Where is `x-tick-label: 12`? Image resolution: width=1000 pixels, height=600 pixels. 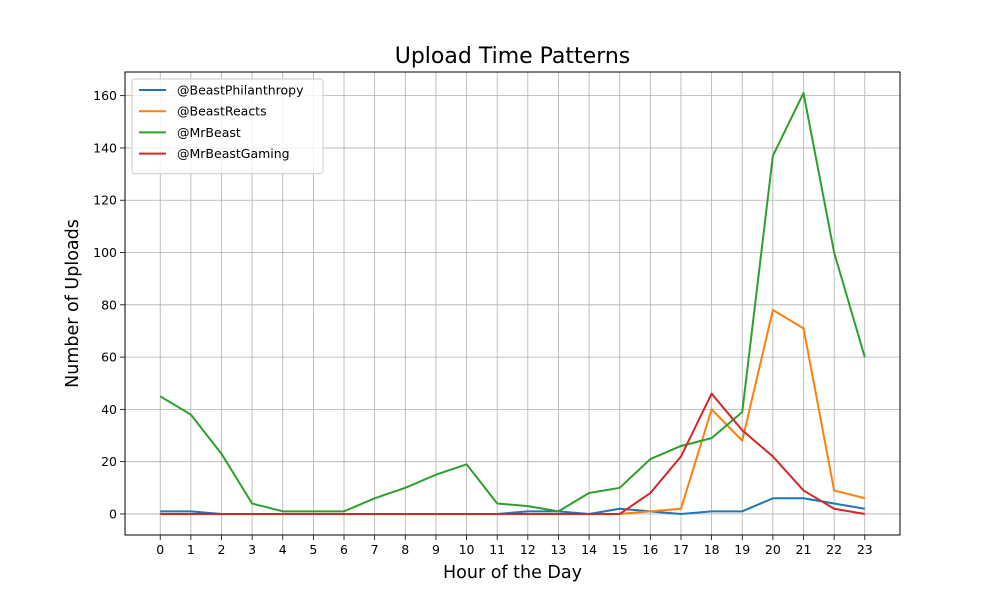 x-tick-label: 12 is located at coordinates (528, 549).